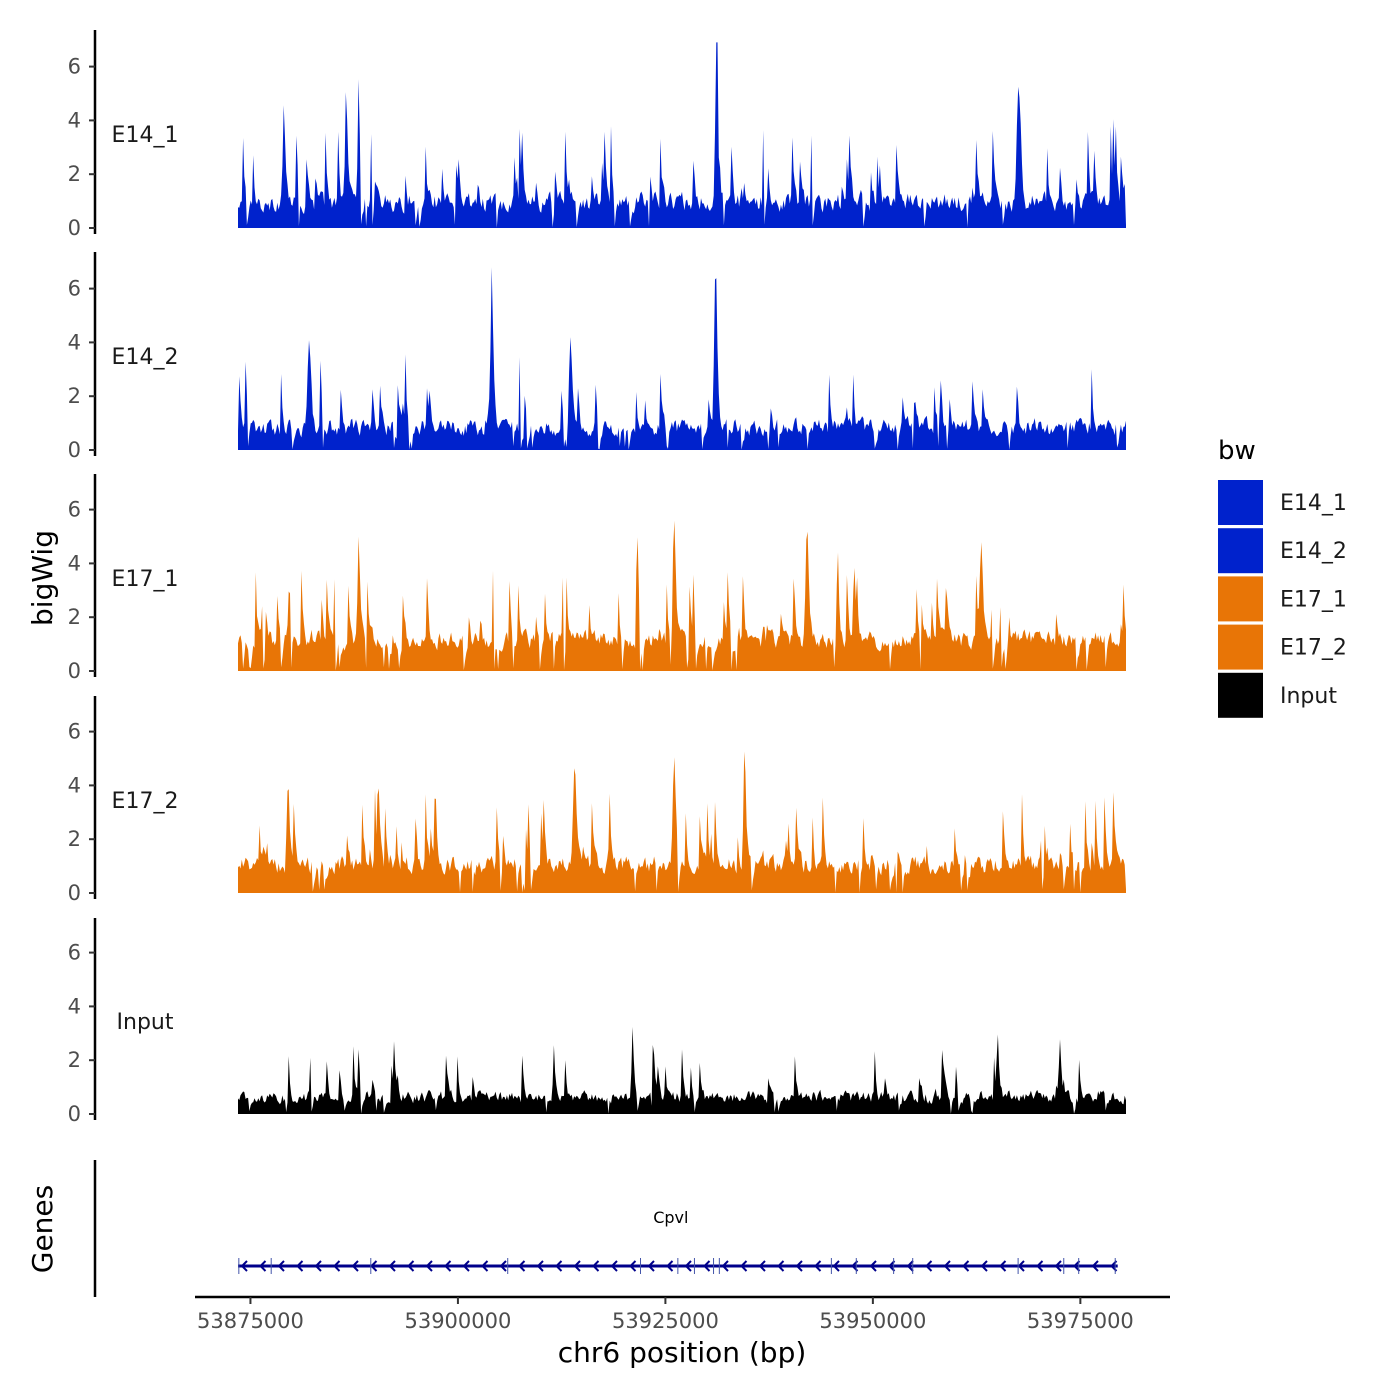 This screenshot has height=1400, width=1400. I want to click on track-e17-1: 0 2 4 6 E17_1, so click(597, 578).